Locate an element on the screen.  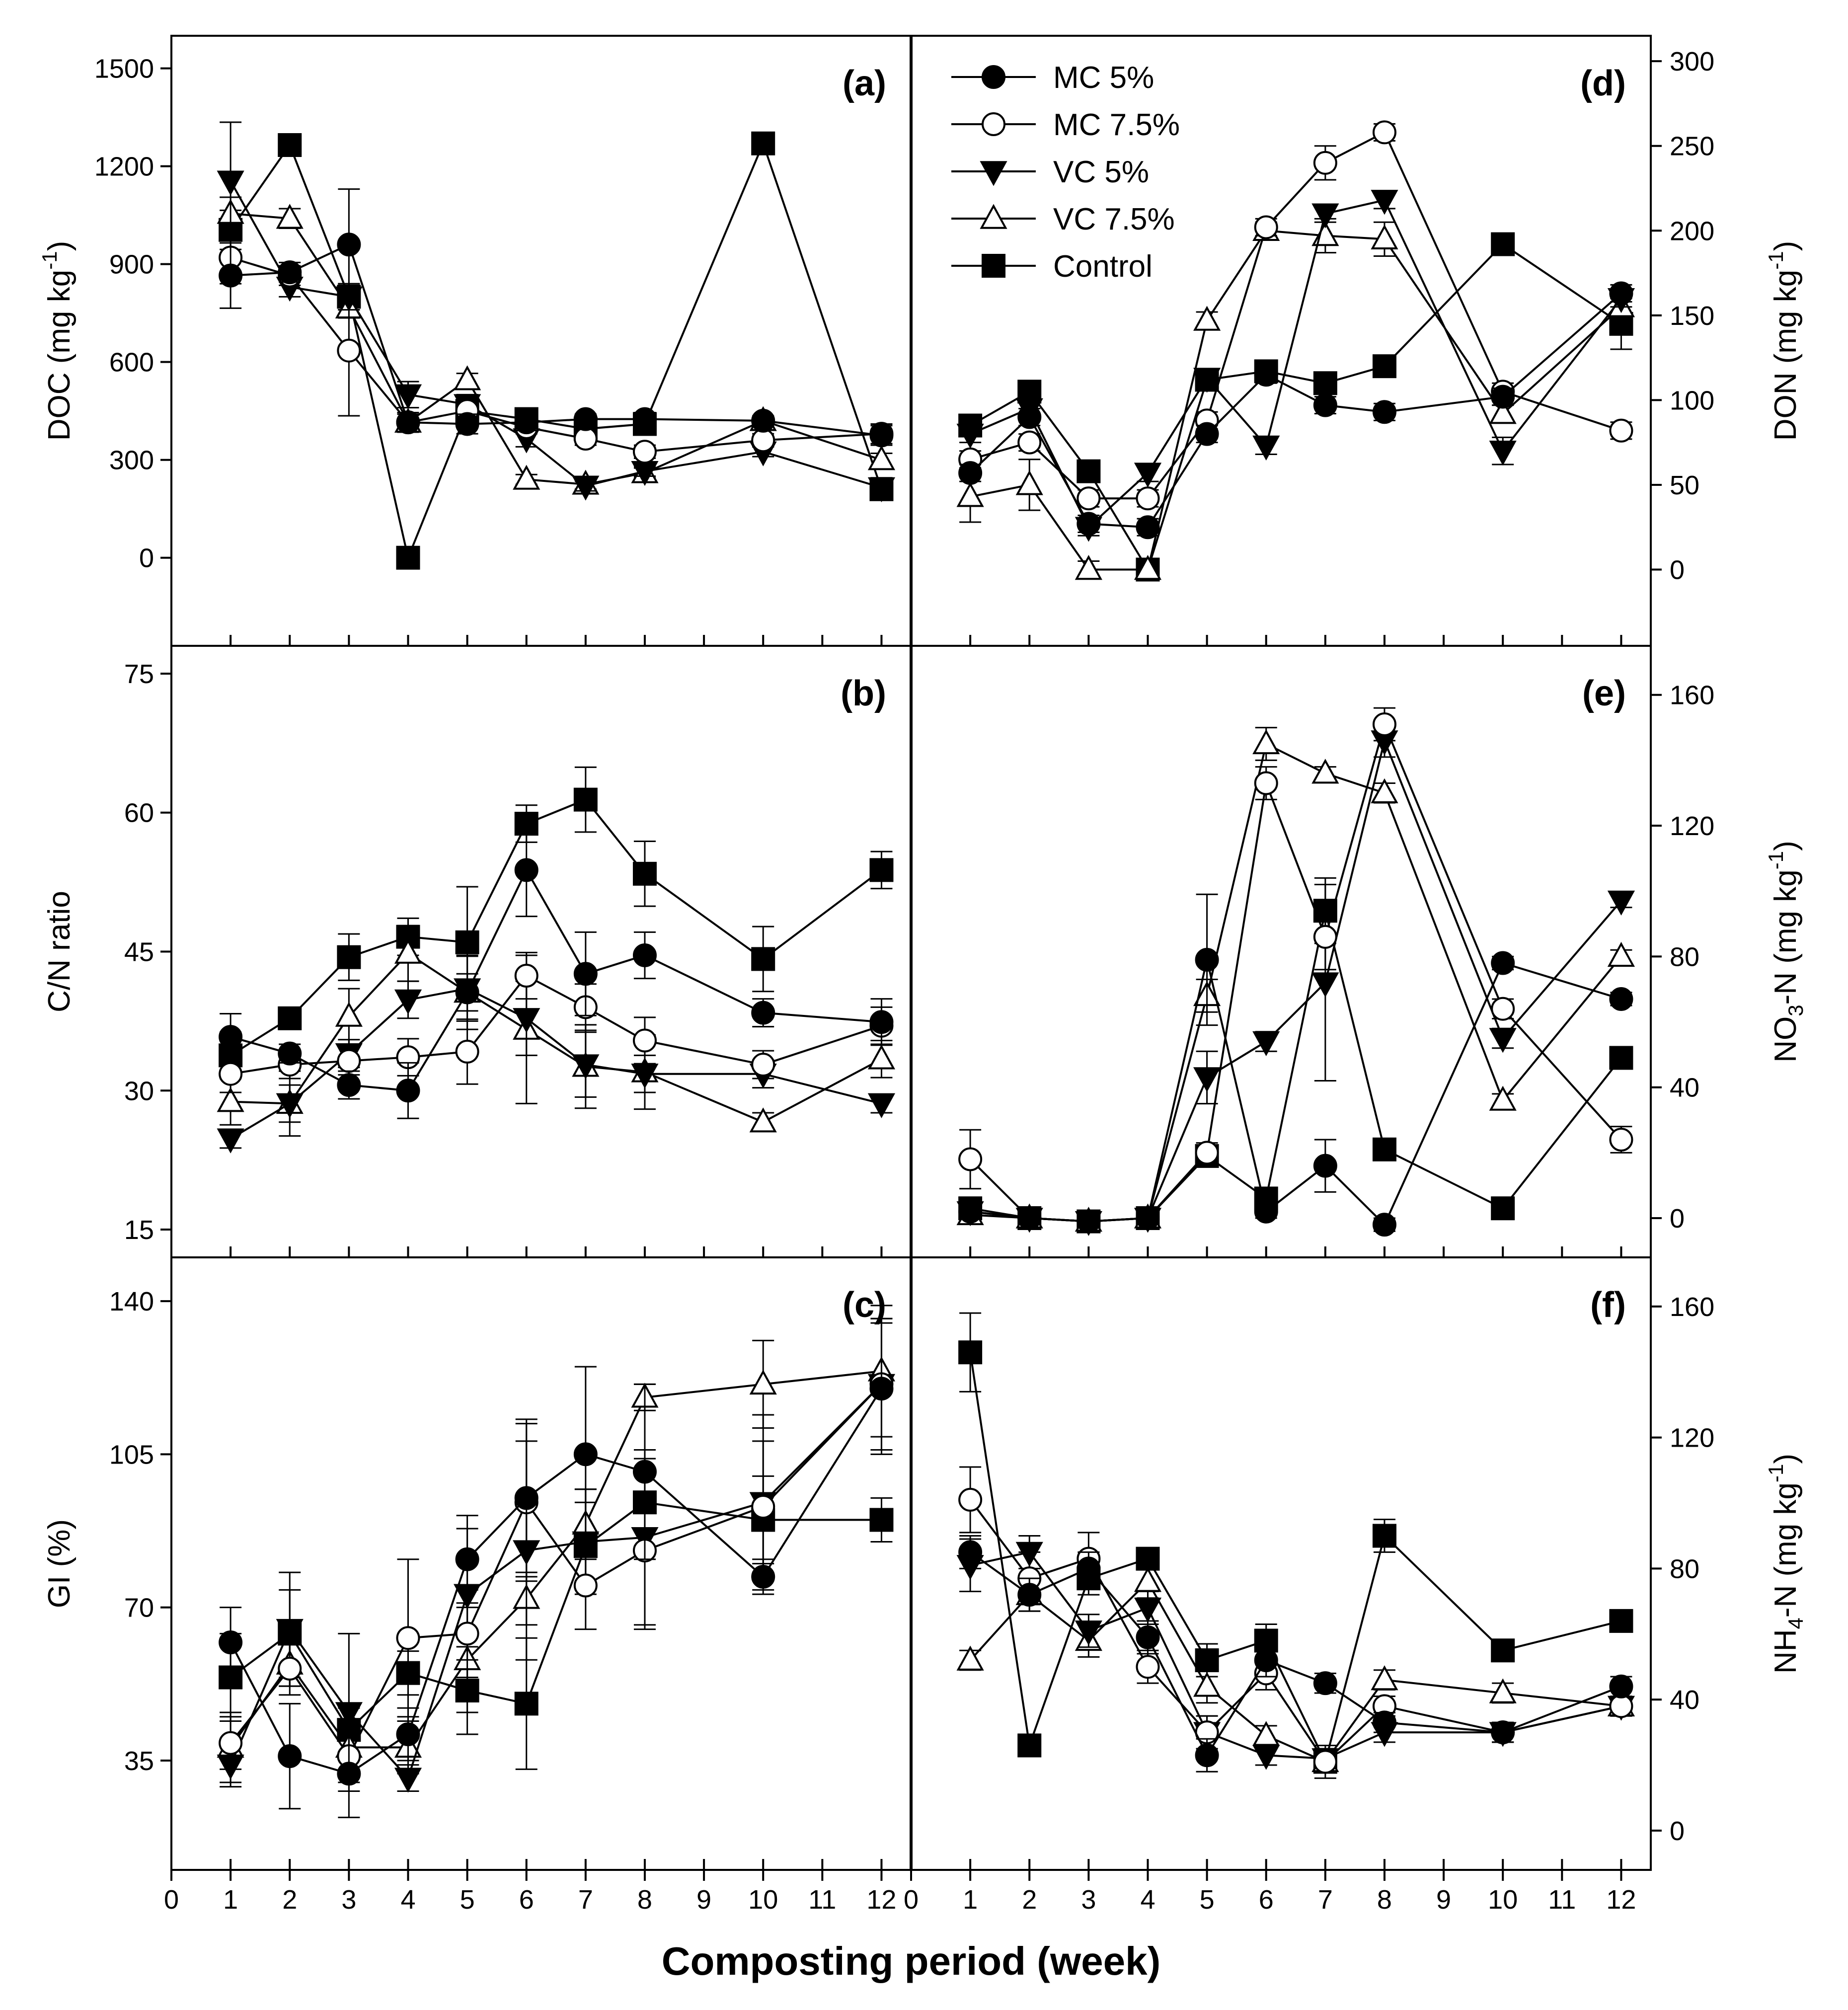
point-e-vc-5--4 is located at coordinates (1207, 1079).